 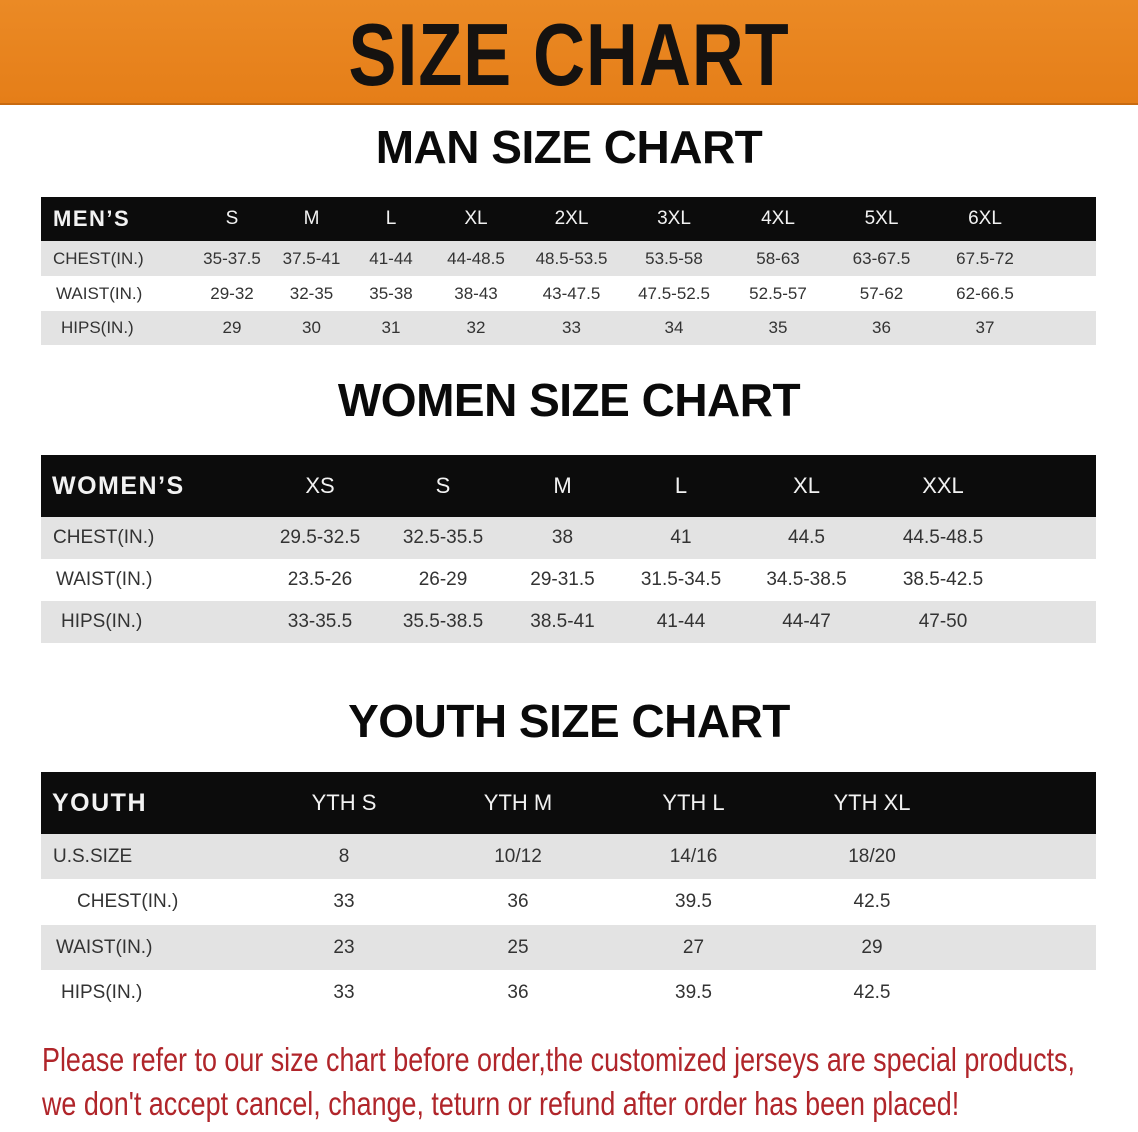 What do you see at coordinates (943, 579) in the screenshot?
I see `table-cell: 38.5-42.5` at bounding box center [943, 579].